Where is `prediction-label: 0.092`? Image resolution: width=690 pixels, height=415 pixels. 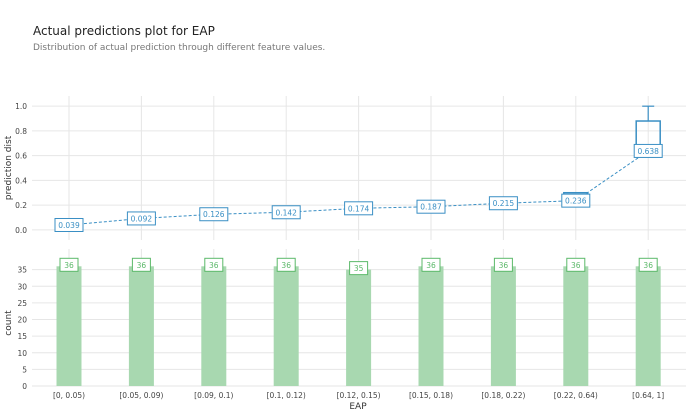 prediction-label: 0.092 is located at coordinates (142, 218).